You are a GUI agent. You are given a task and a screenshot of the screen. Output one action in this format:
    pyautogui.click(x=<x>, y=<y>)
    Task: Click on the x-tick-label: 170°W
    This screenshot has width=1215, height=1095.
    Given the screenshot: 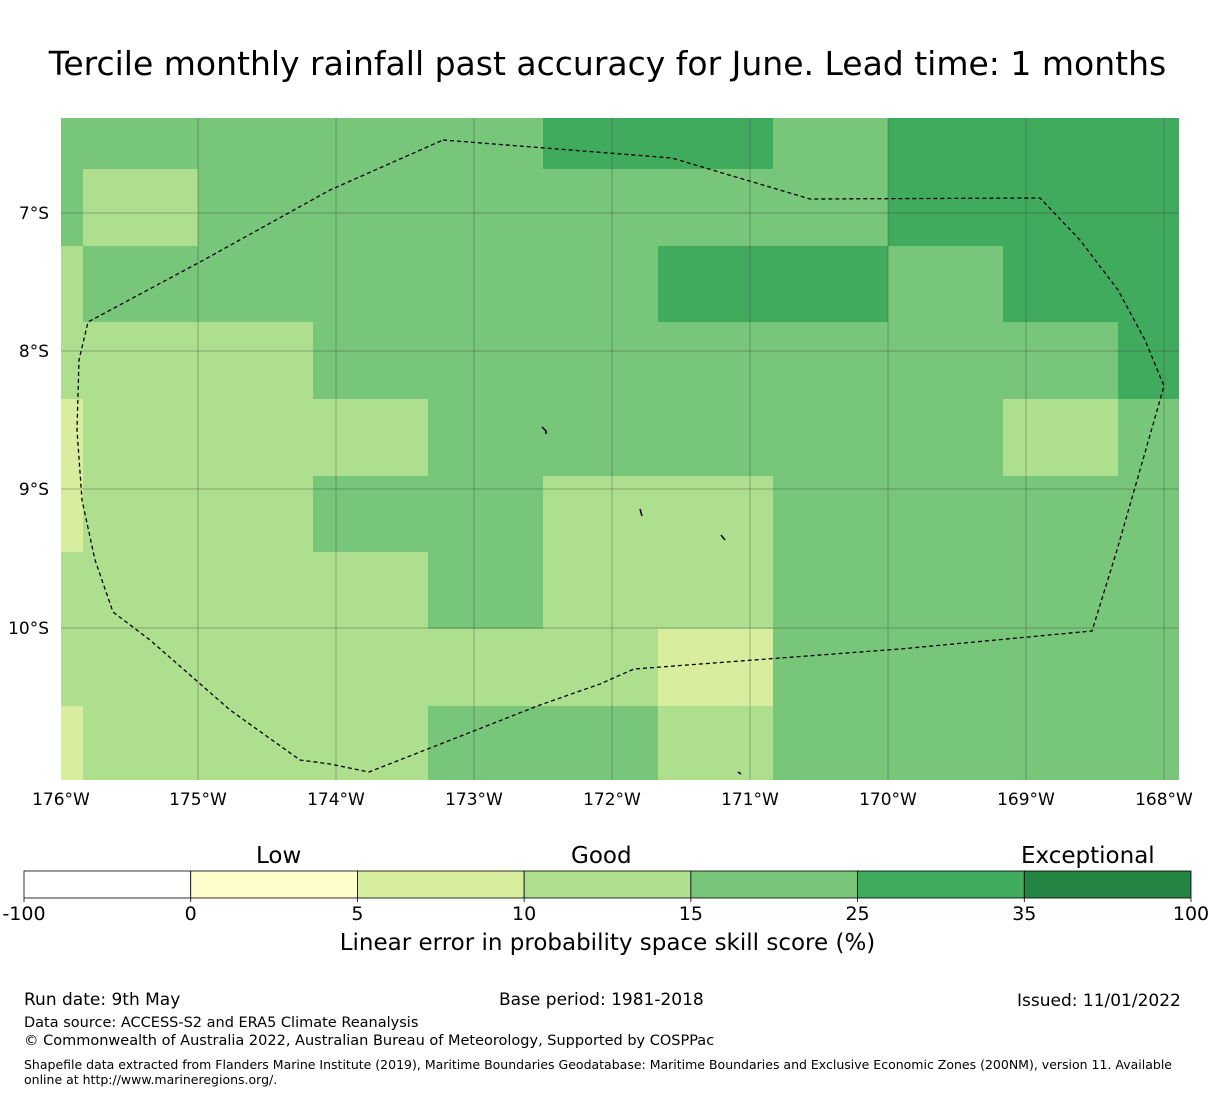 What is the action you would take?
    pyautogui.click(x=888, y=800)
    